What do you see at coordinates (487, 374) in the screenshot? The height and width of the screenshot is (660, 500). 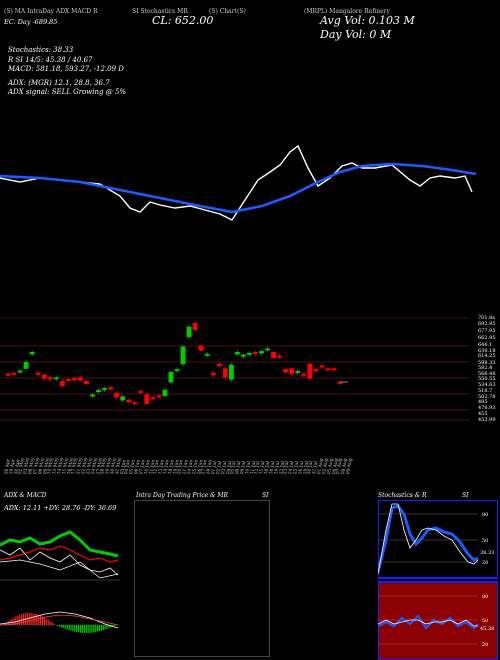 I see `price-scale-label: 566.48` at bounding box center [487, 374].